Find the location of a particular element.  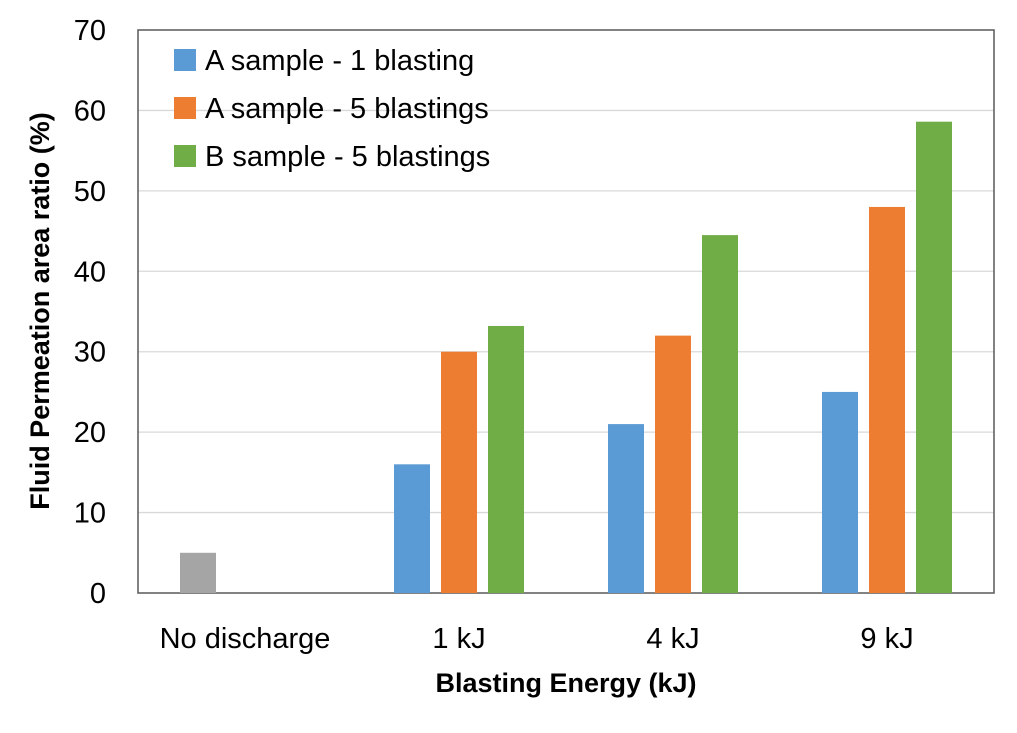

y-tick-label: 0 is located at coordinates (98, 594).